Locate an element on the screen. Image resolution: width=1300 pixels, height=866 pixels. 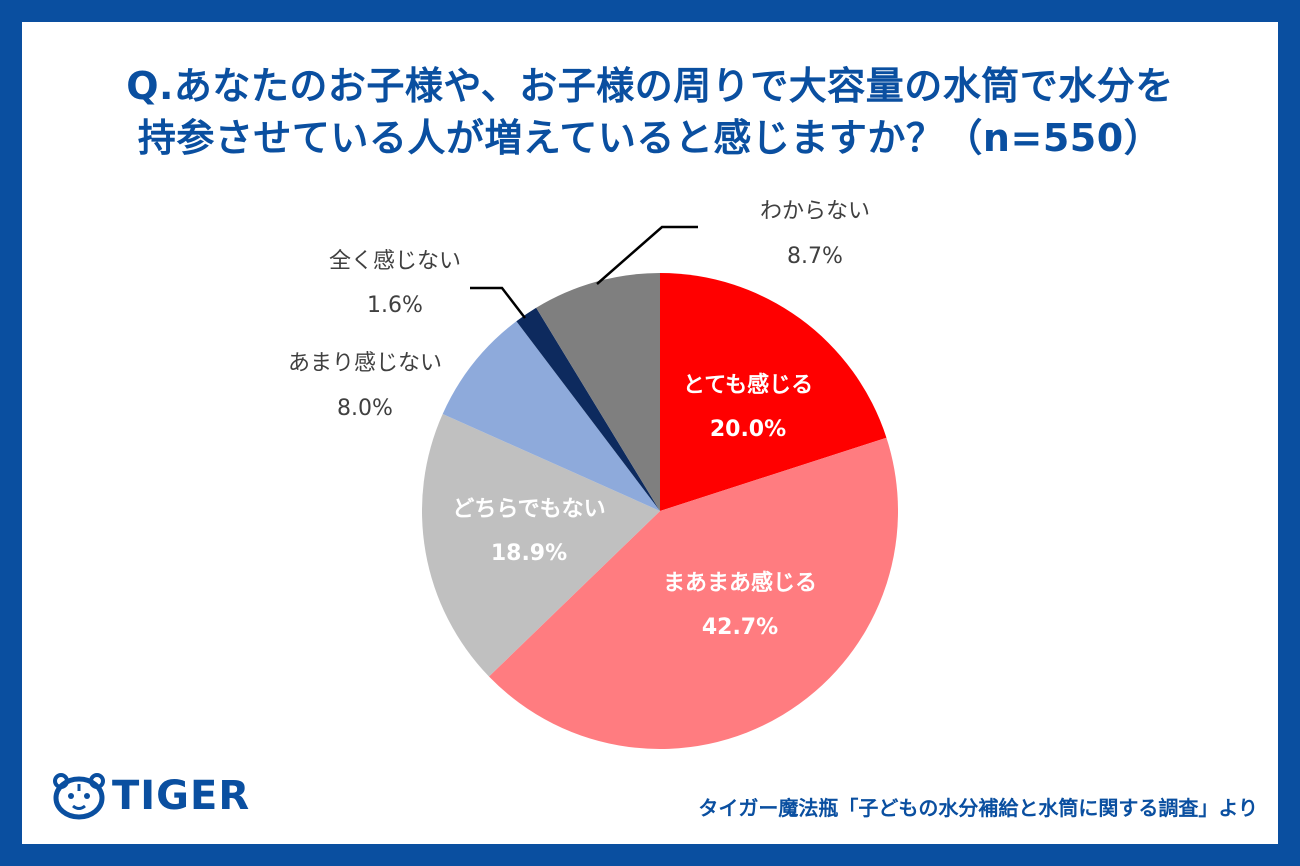
slice-value-1: 20.0% is located at coordinates (748, 429).